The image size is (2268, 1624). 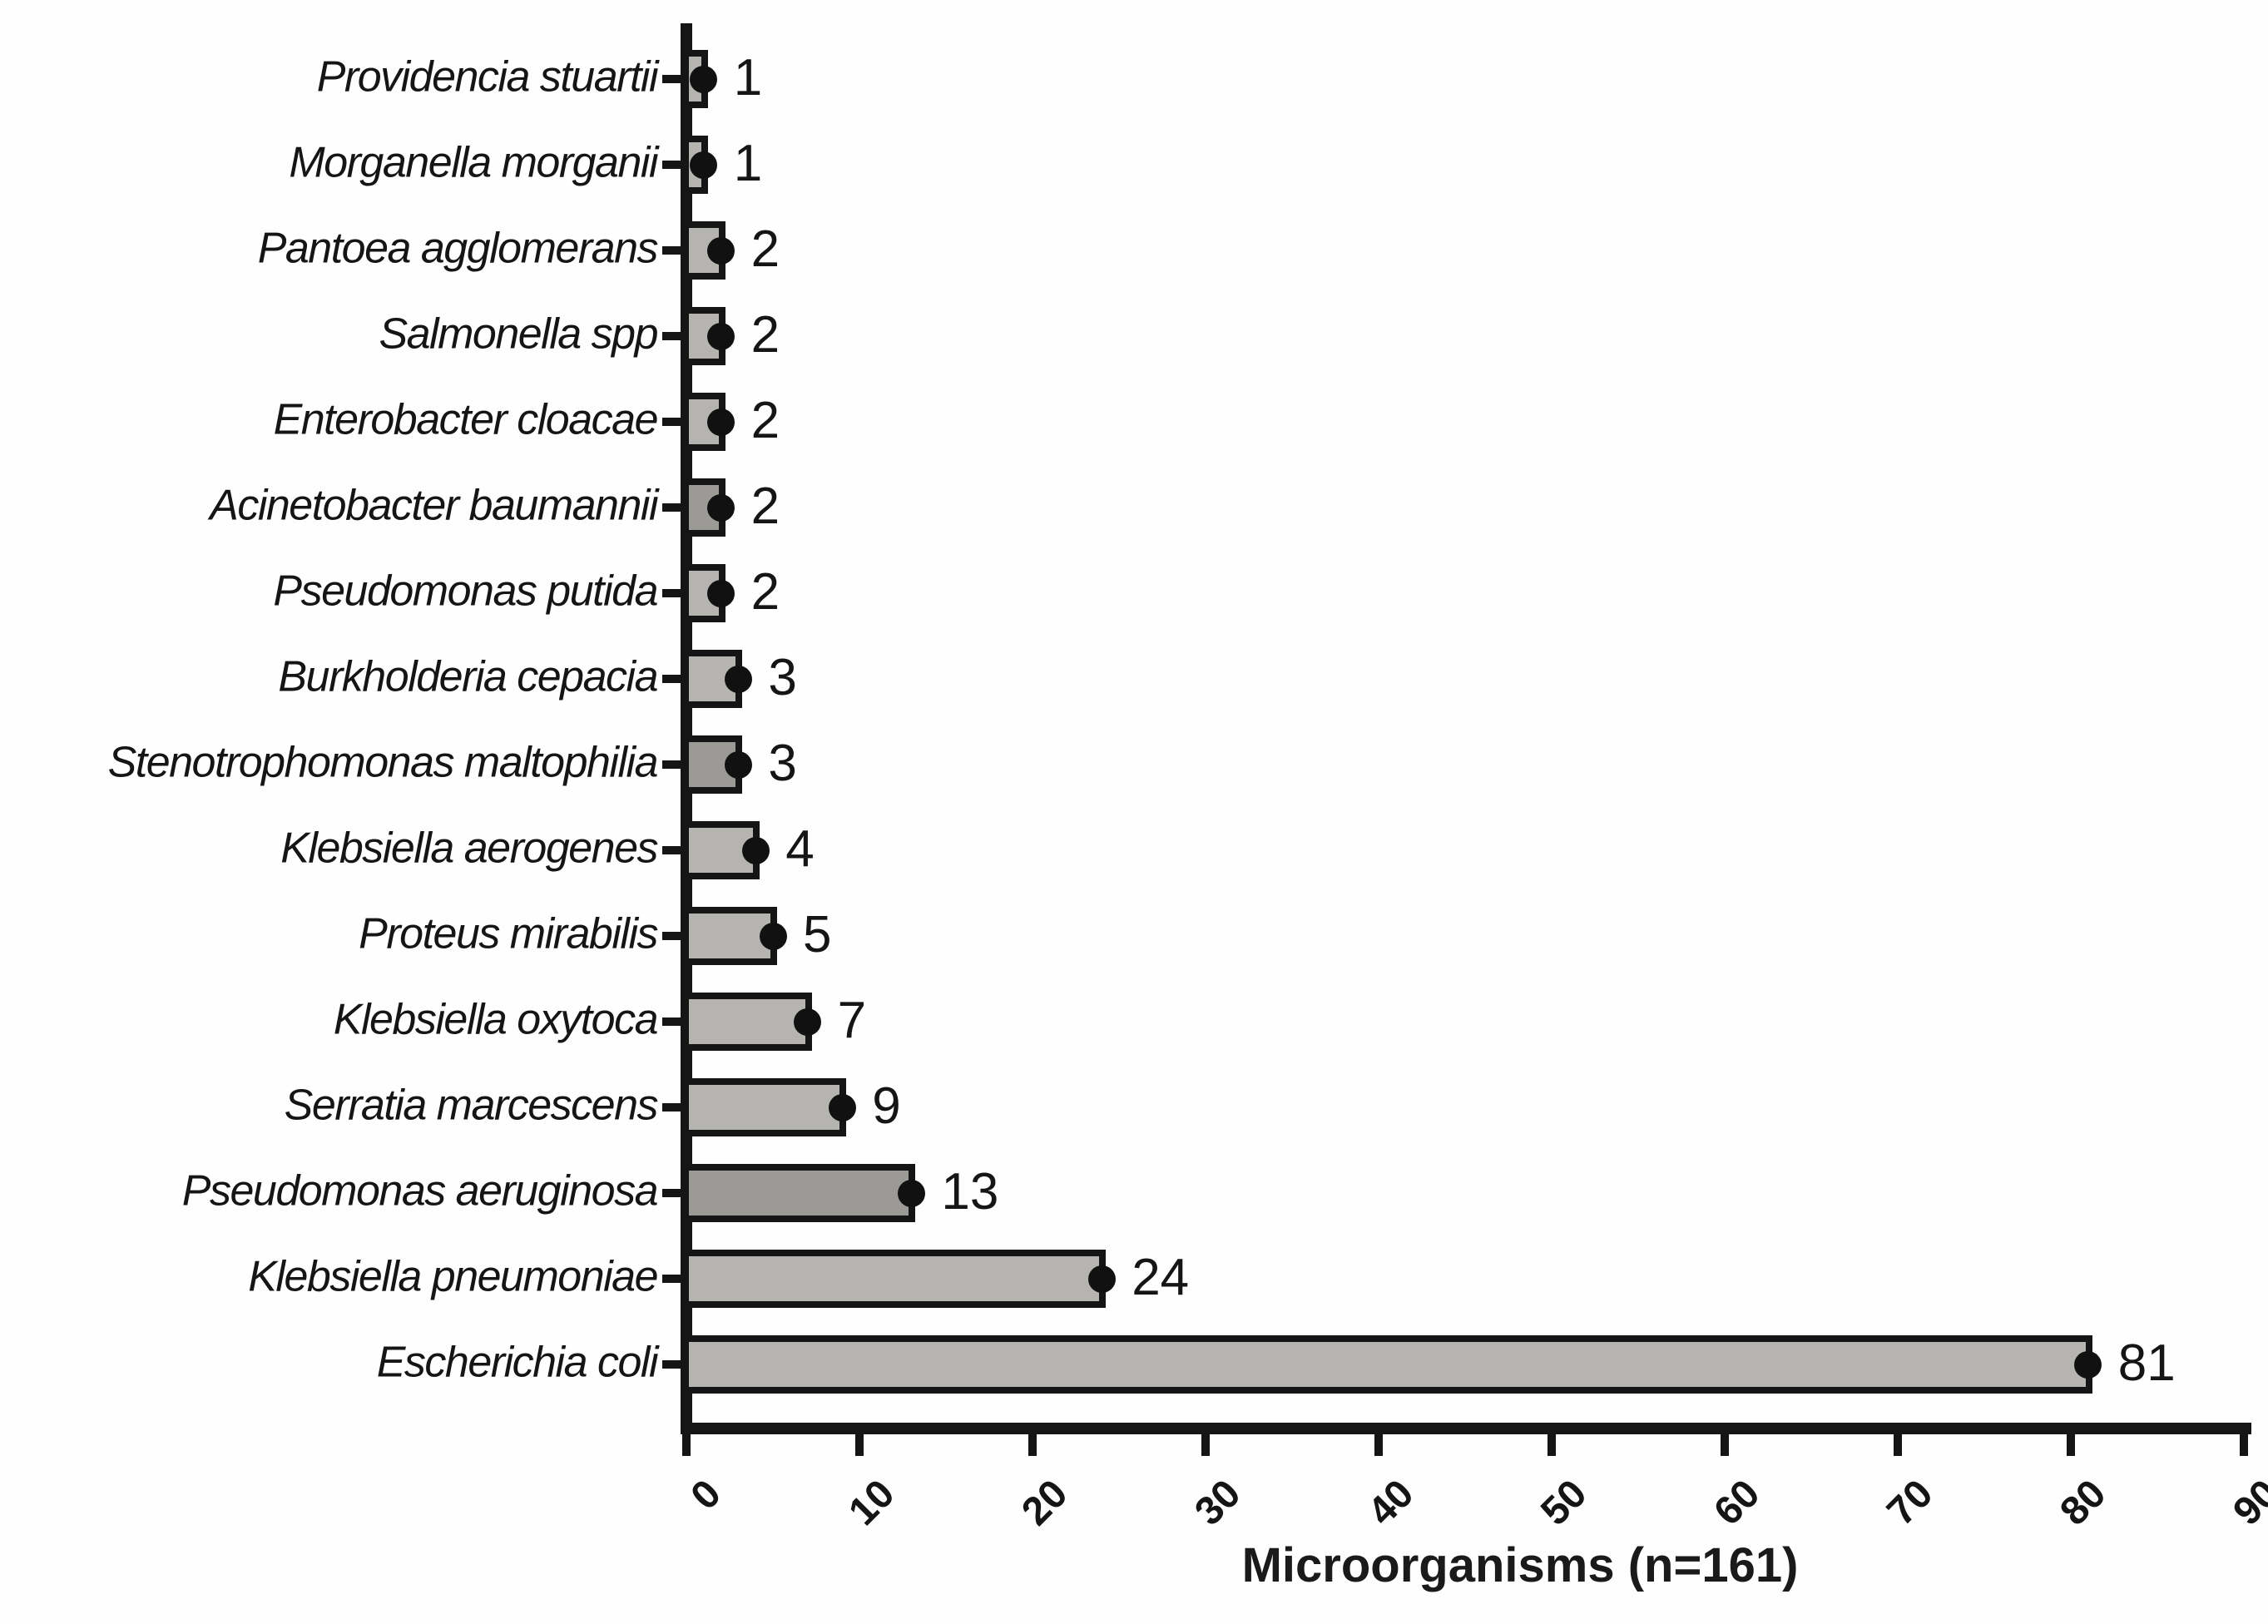 What do you see at coordinates (434, 505) in the screenshot?
I see `category-label: Acinetobacter baumannii` at bounding box center [434, 505].